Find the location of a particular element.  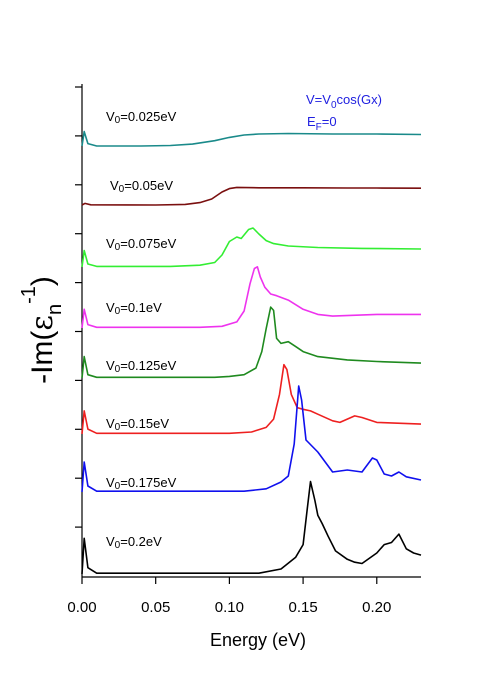

annotation-potential-sub: 0 is located at coordinates (334, 105).